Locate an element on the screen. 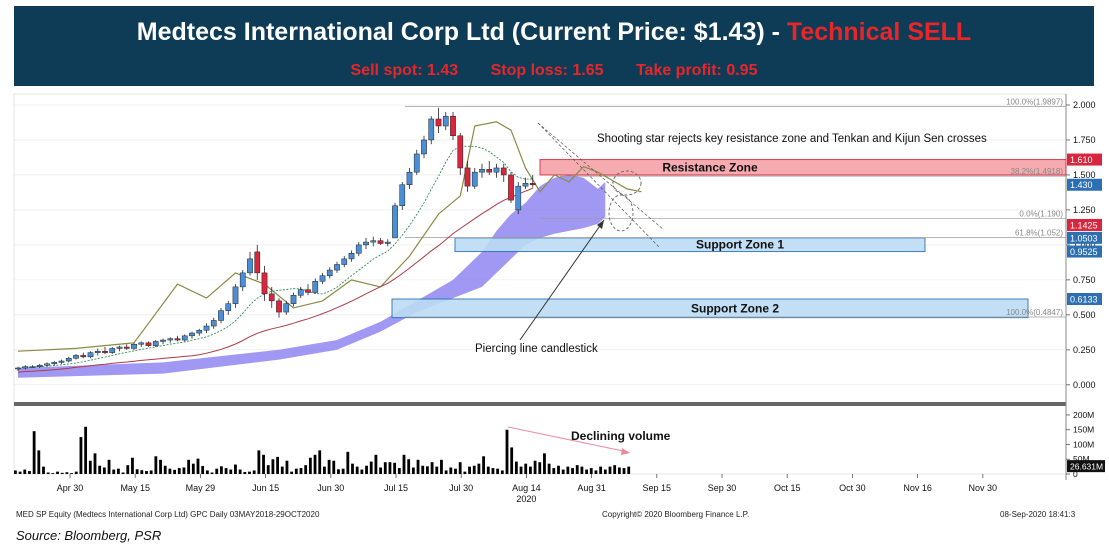  x-tick-label: May 15 is located at coordinates (135, 488).